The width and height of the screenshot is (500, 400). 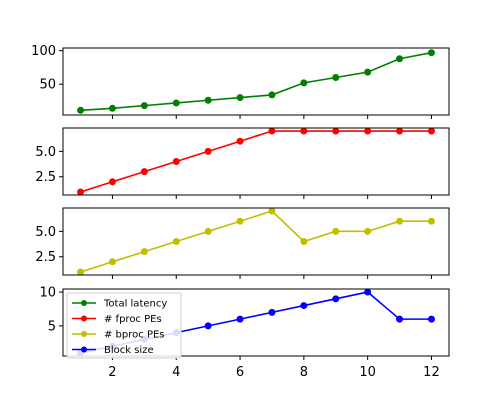 I want to click on xtick-label-3: 6, so click(x=240, y=372).